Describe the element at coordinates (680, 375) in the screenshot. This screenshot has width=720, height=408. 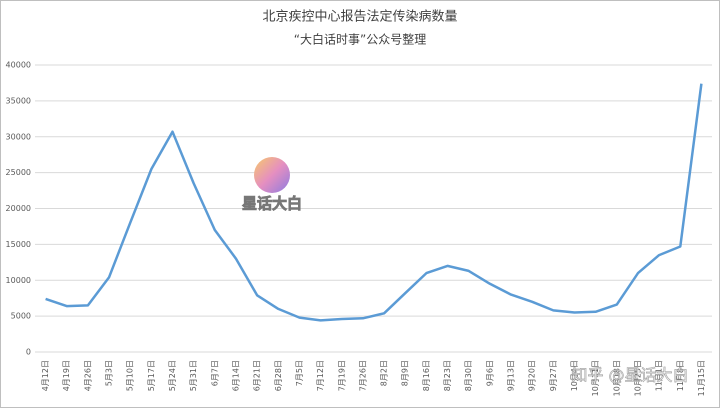
I see `x-tick-label: 11月8日` at that location.